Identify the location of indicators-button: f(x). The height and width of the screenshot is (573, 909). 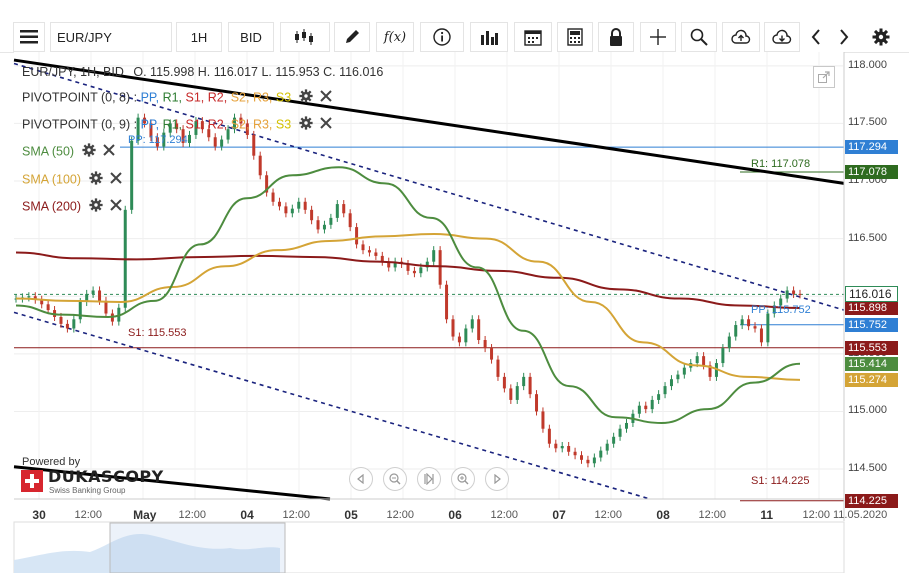
(395, 37).